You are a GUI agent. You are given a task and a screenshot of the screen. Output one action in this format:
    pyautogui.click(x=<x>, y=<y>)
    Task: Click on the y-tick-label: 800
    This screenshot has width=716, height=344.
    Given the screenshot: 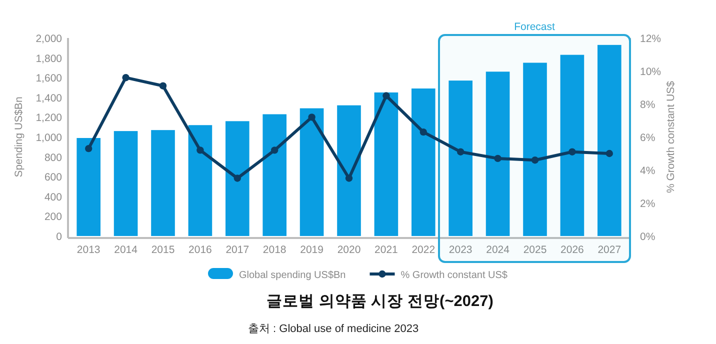 What is the action you would take?
    pyautogui.click(x=53, y=158)
    